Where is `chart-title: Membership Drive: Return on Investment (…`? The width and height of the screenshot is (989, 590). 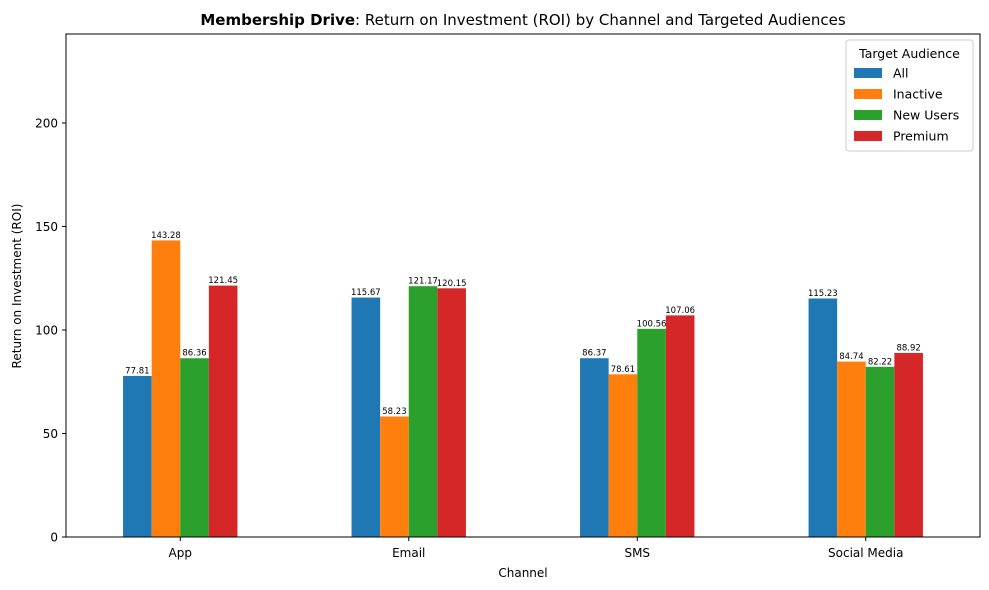
chart-title: Membership Drive: Return on Investment (… is located at coordinates (522, 20).